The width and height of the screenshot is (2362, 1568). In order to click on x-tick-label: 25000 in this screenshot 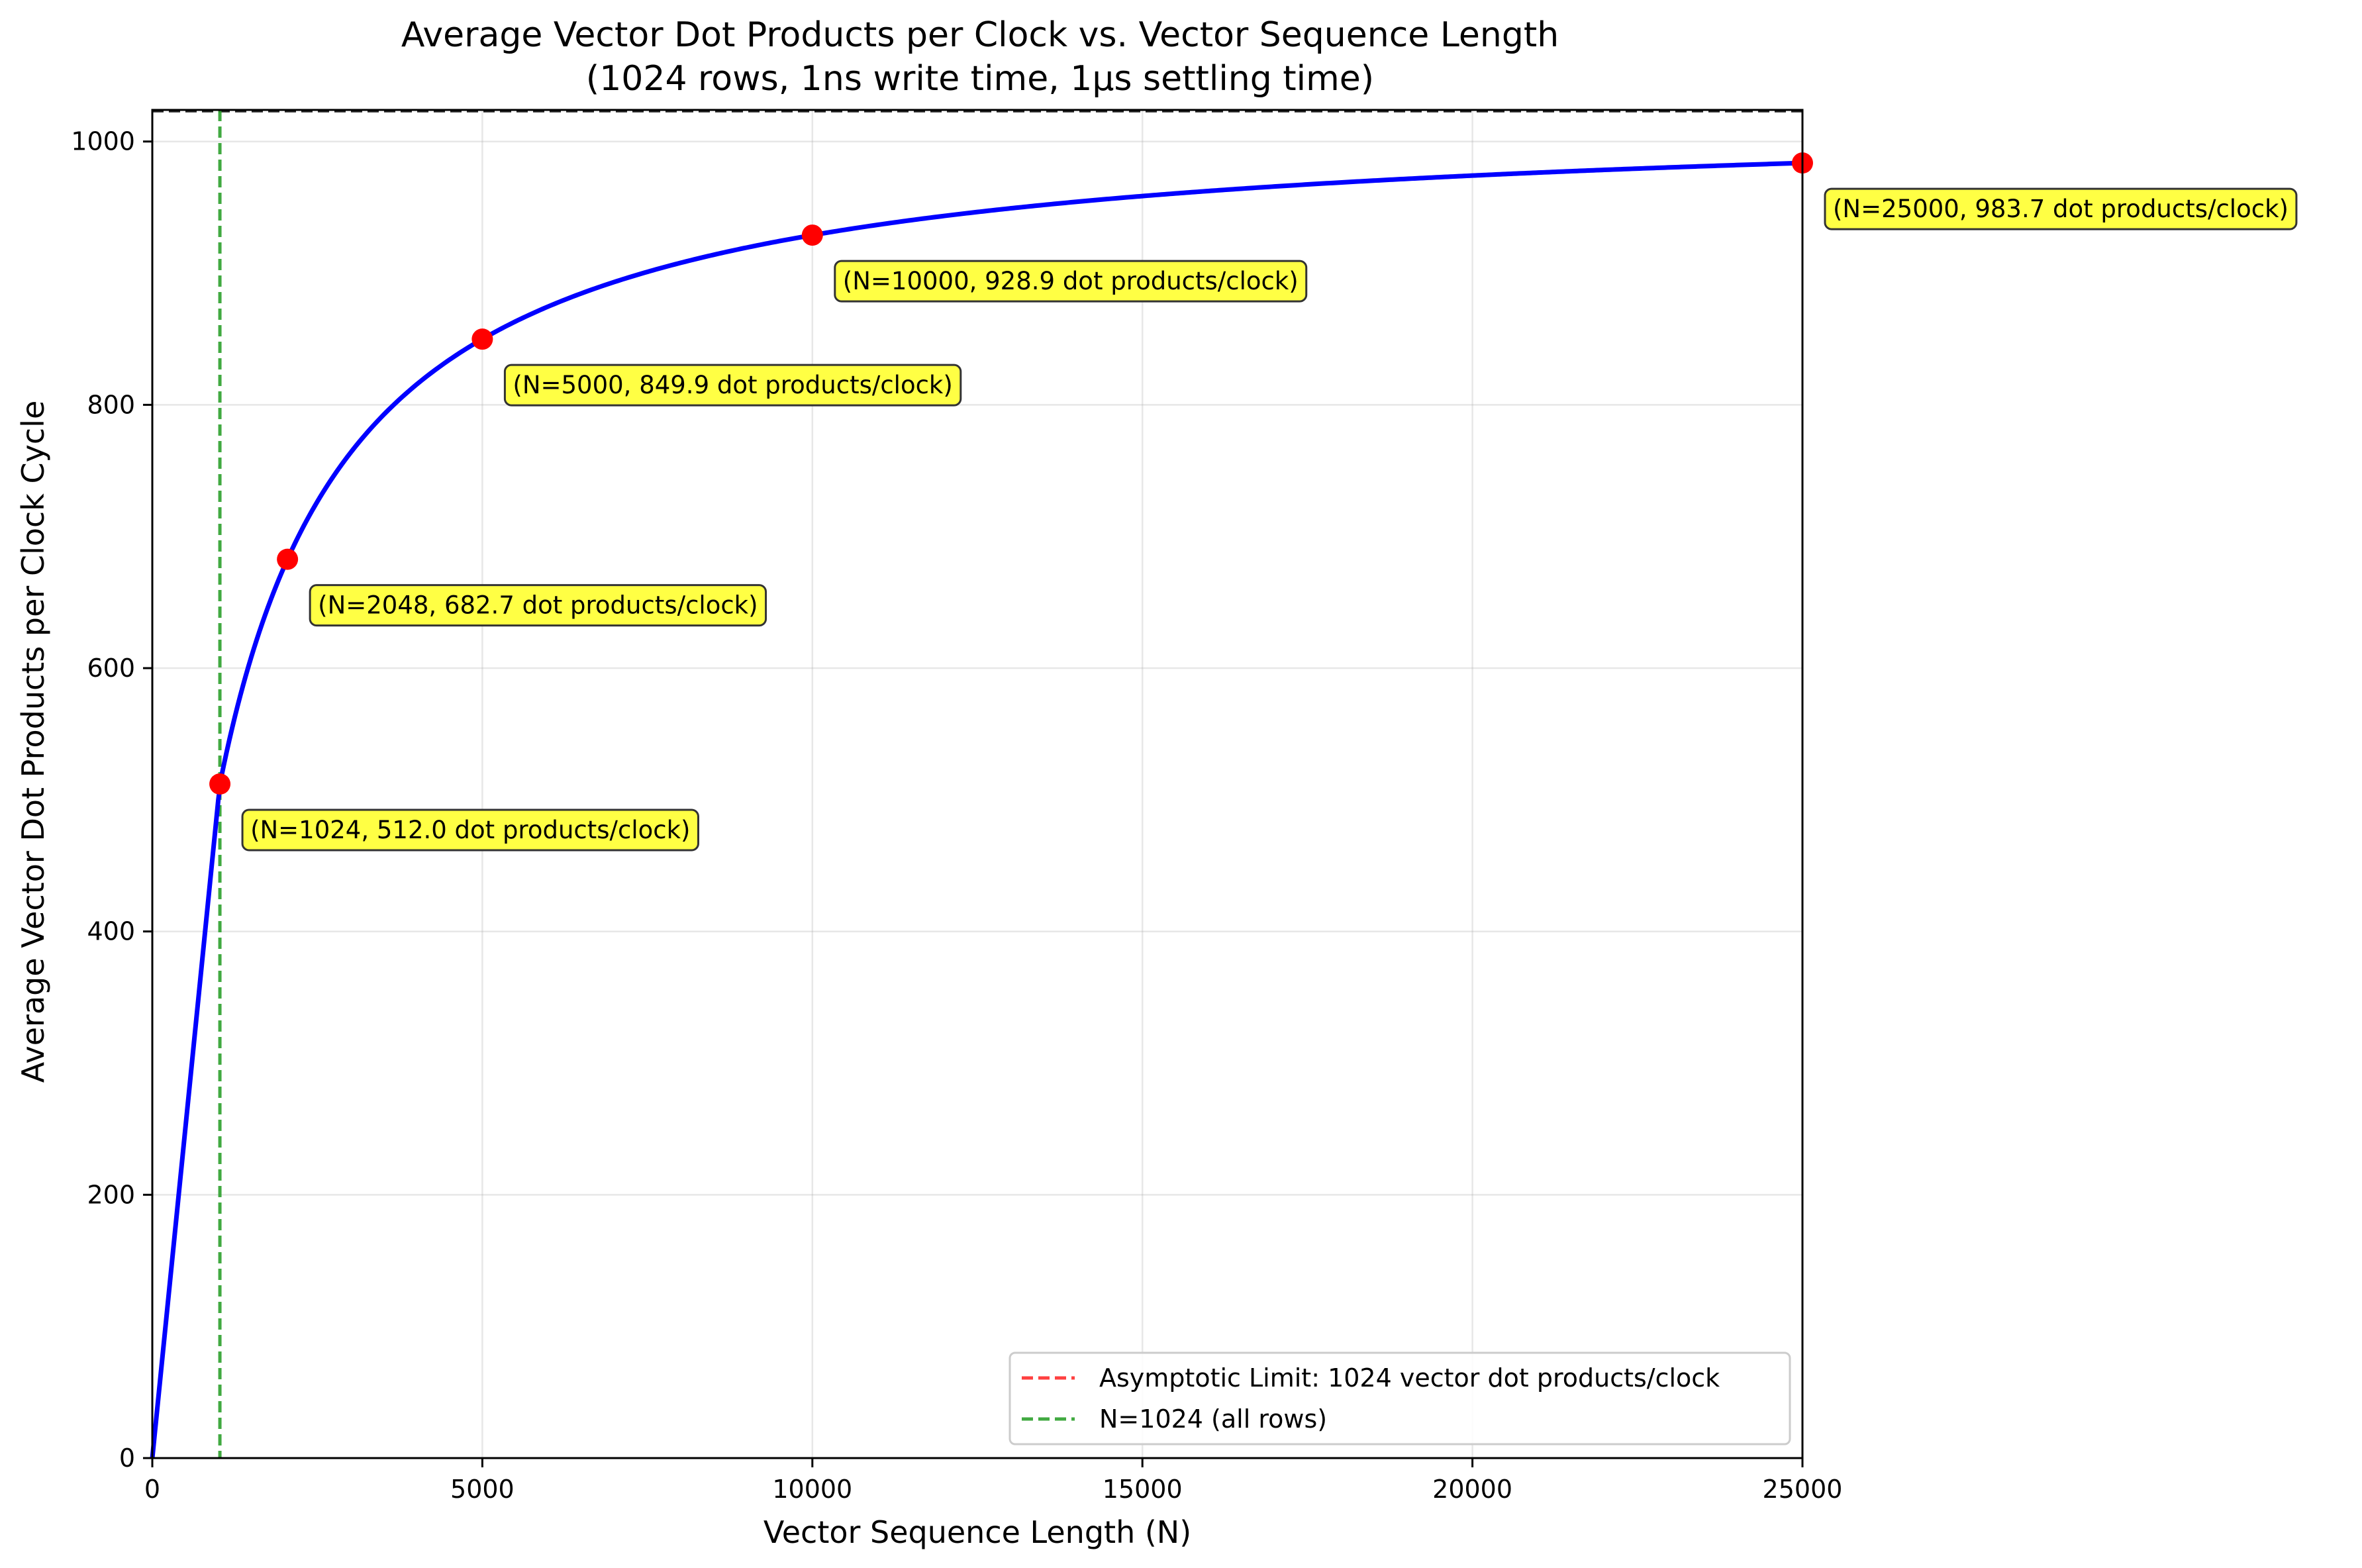, I will do `click(1803, 1489)`.